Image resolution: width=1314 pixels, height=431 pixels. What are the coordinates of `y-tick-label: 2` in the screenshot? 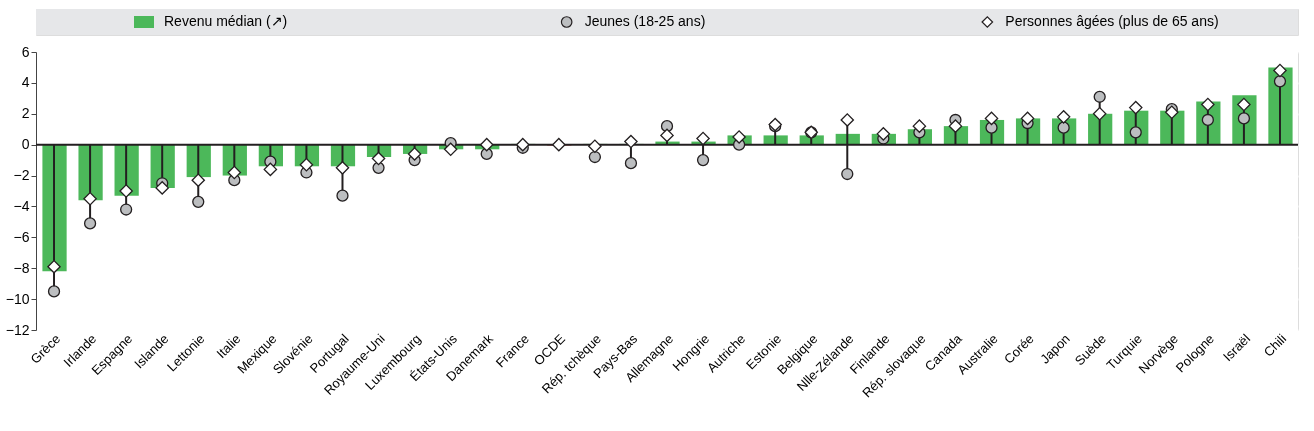 It's located at (25, 113).